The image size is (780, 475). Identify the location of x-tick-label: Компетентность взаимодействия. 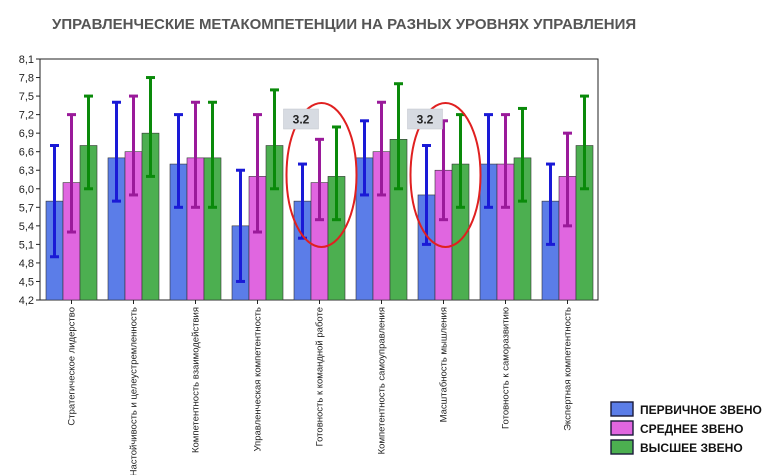
(196, 380).